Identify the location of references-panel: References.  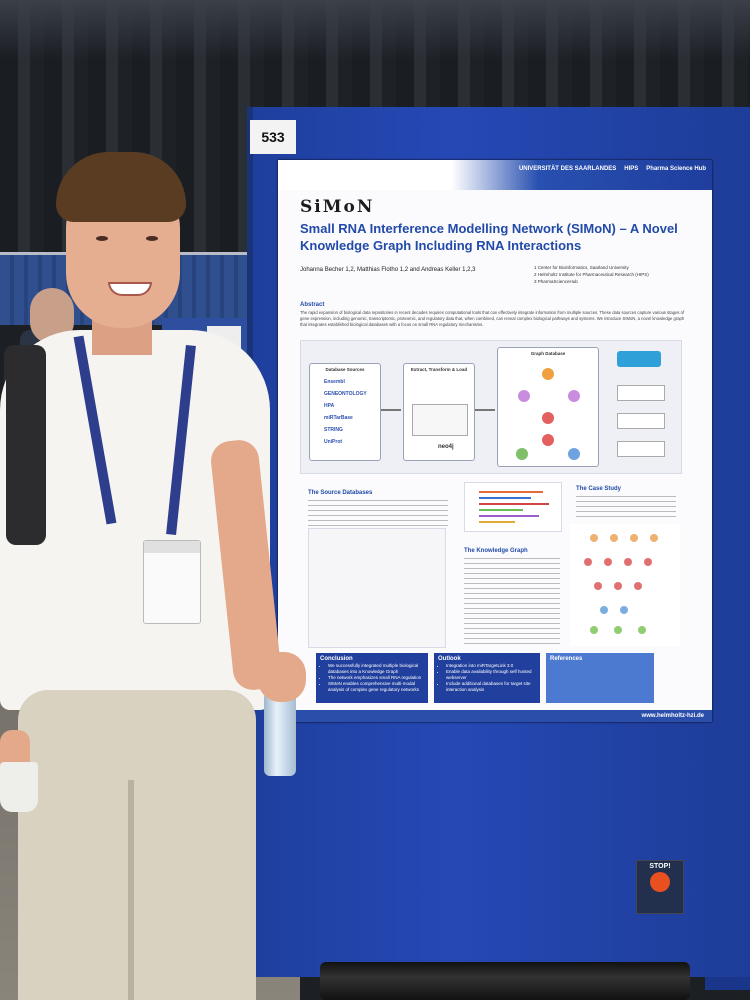
(600, 678).